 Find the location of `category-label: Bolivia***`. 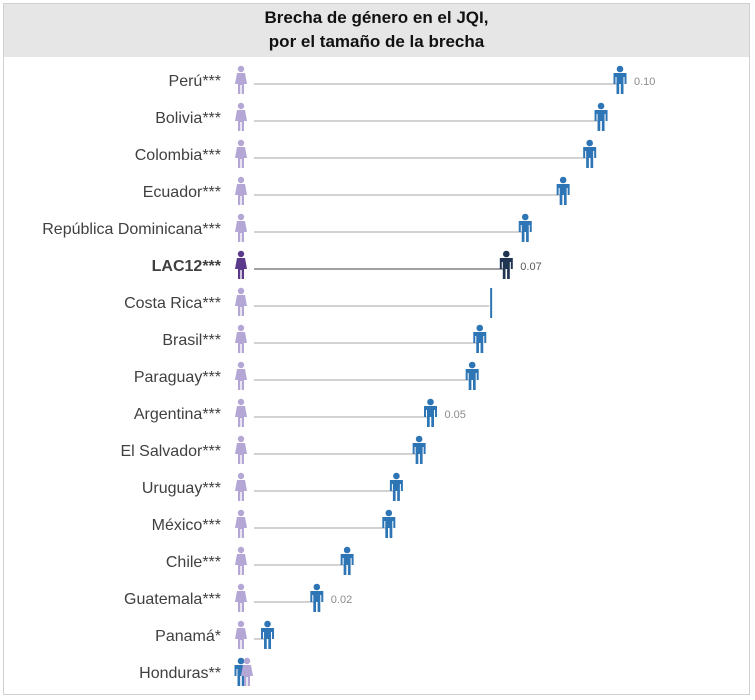

category-label: Bolivia*** is located at coordinates (188, 118).